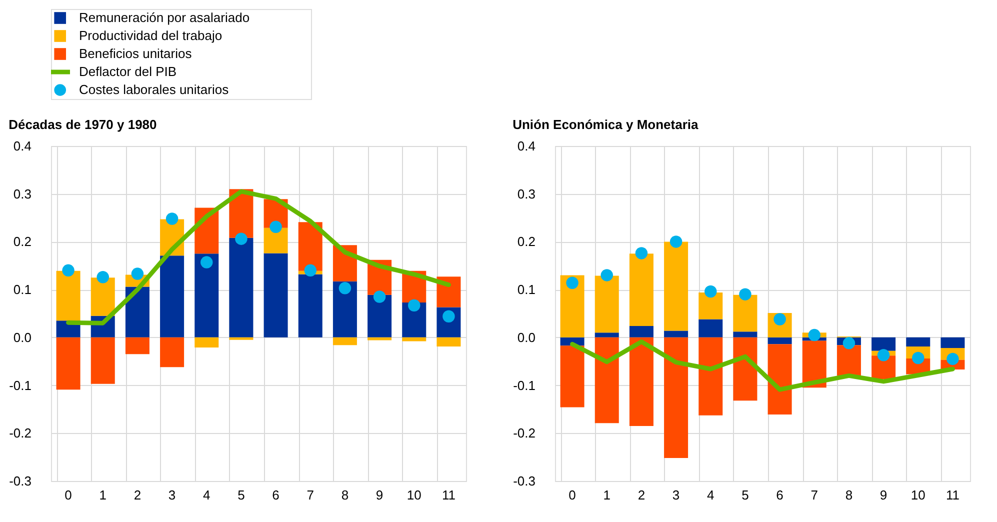  Describe the element at coordinates (258, 257) in the screenshot. I see `line-series` at that location.